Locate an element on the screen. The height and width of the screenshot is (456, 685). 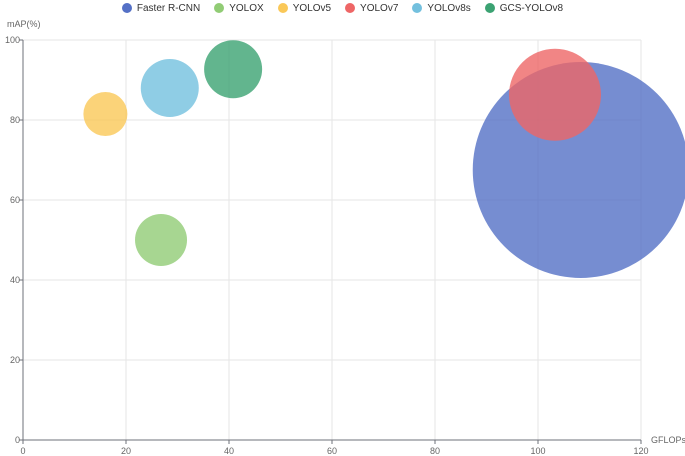
legend-label: YOLOX is located at coordinates (246, 8).